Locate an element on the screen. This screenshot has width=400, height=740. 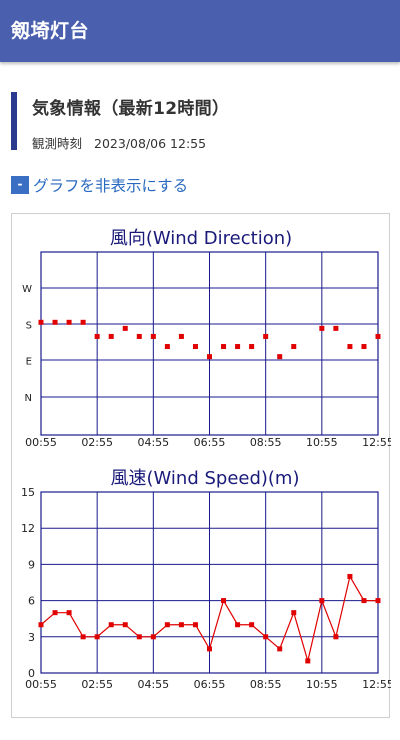
hide-graph-toggle: - グラフを非表示にする is located at coordinates (99, 185).